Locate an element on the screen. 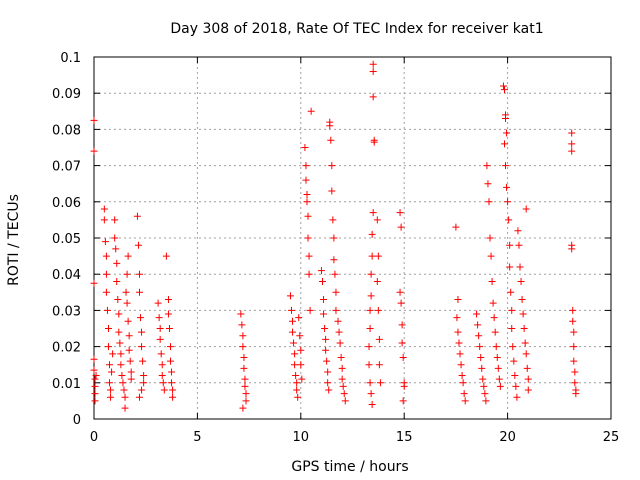  y-tick-label: 0.05 is located at coordinates (66, 239).